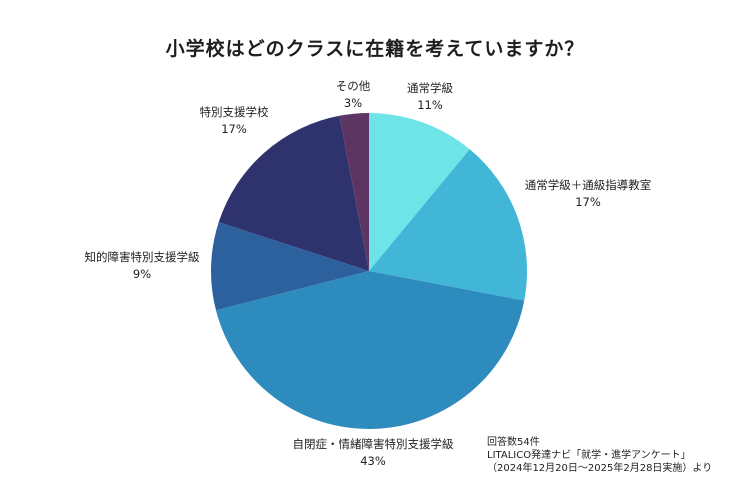  I want to click on slice-label-regular-plus-resource-room: 通常学級＋通級指導教室 17%, so click(588, 194).